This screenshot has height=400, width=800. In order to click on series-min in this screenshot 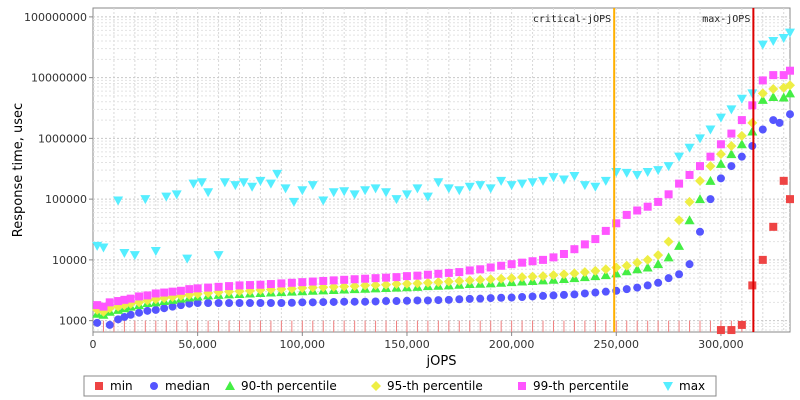, I will do `click(755, 255)`.